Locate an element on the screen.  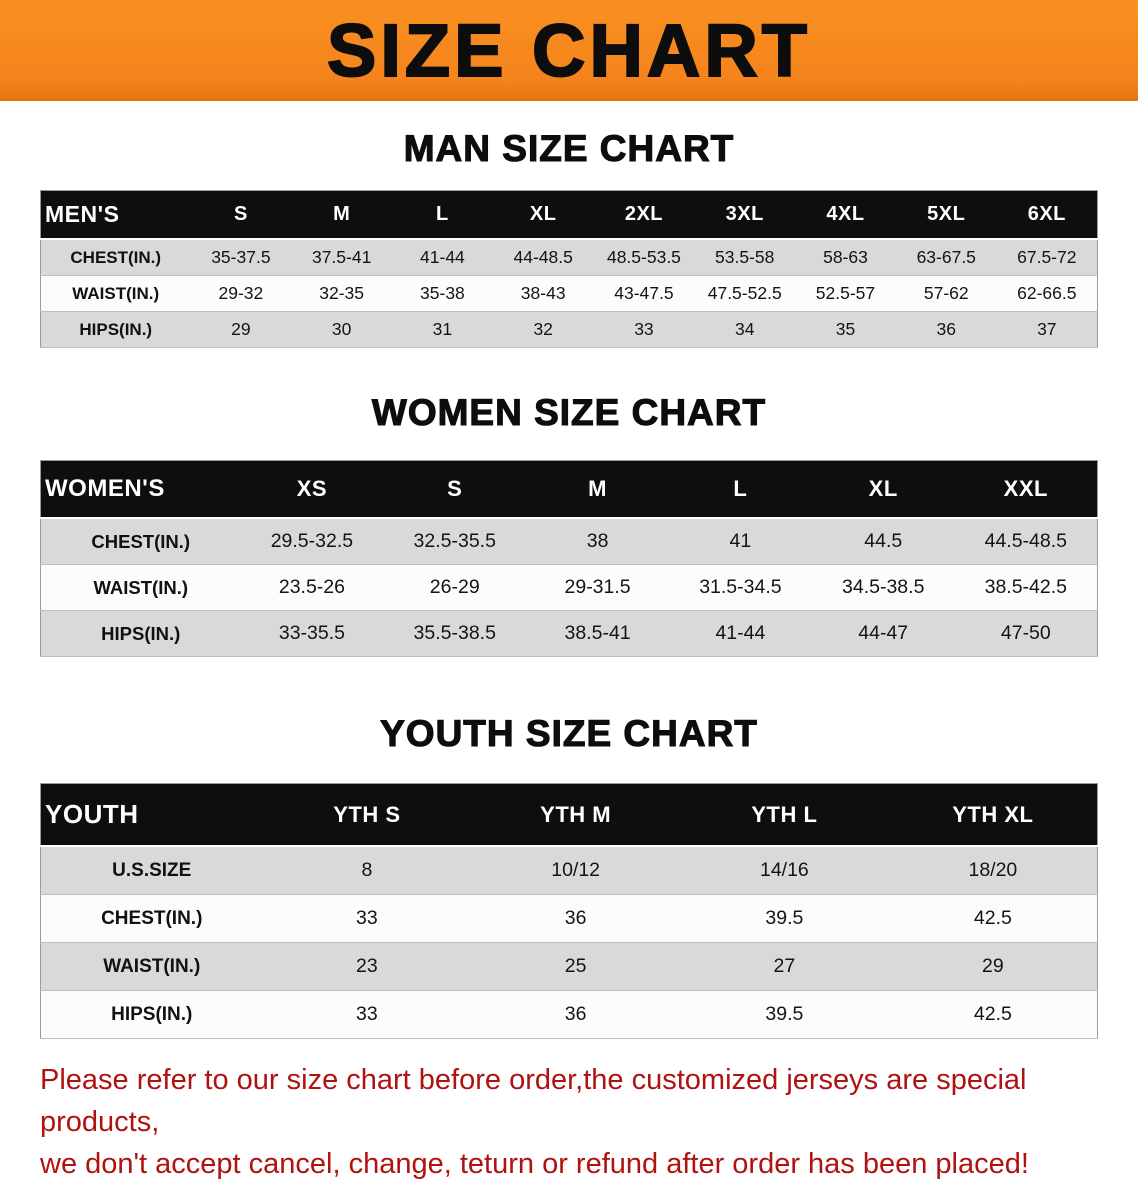
table-header-cell: YTH L is located at coordinates (784, 815).